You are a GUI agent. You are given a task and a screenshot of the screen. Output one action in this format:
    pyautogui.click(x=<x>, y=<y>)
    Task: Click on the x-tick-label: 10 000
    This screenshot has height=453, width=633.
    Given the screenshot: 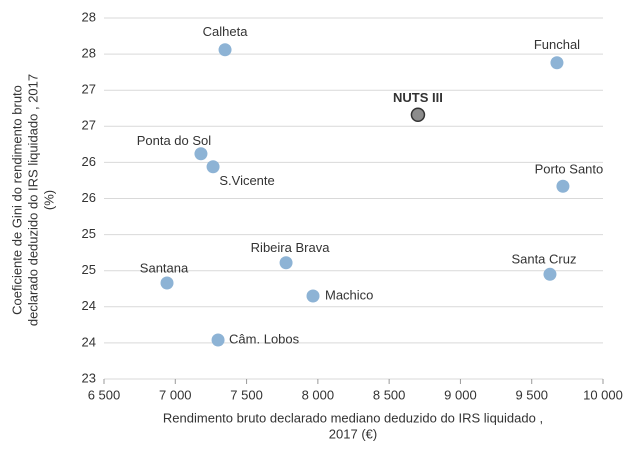 What is the action you would take?
    pyautogui.click(x=603, y=394)
    